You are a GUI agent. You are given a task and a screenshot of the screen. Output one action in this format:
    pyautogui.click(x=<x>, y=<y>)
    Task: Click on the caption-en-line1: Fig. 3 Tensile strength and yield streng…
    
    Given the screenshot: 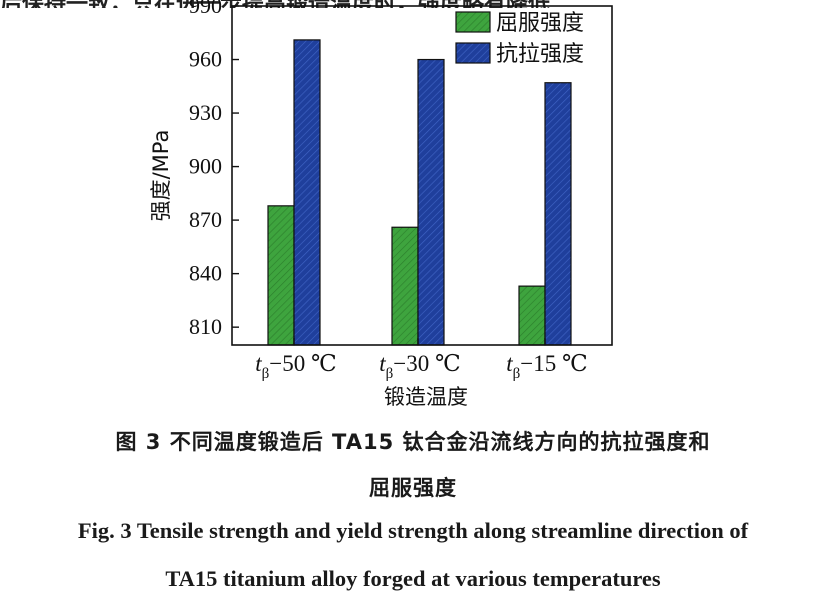 What is the action you would take?
    pyautogui.click(x=413, y=530)
    